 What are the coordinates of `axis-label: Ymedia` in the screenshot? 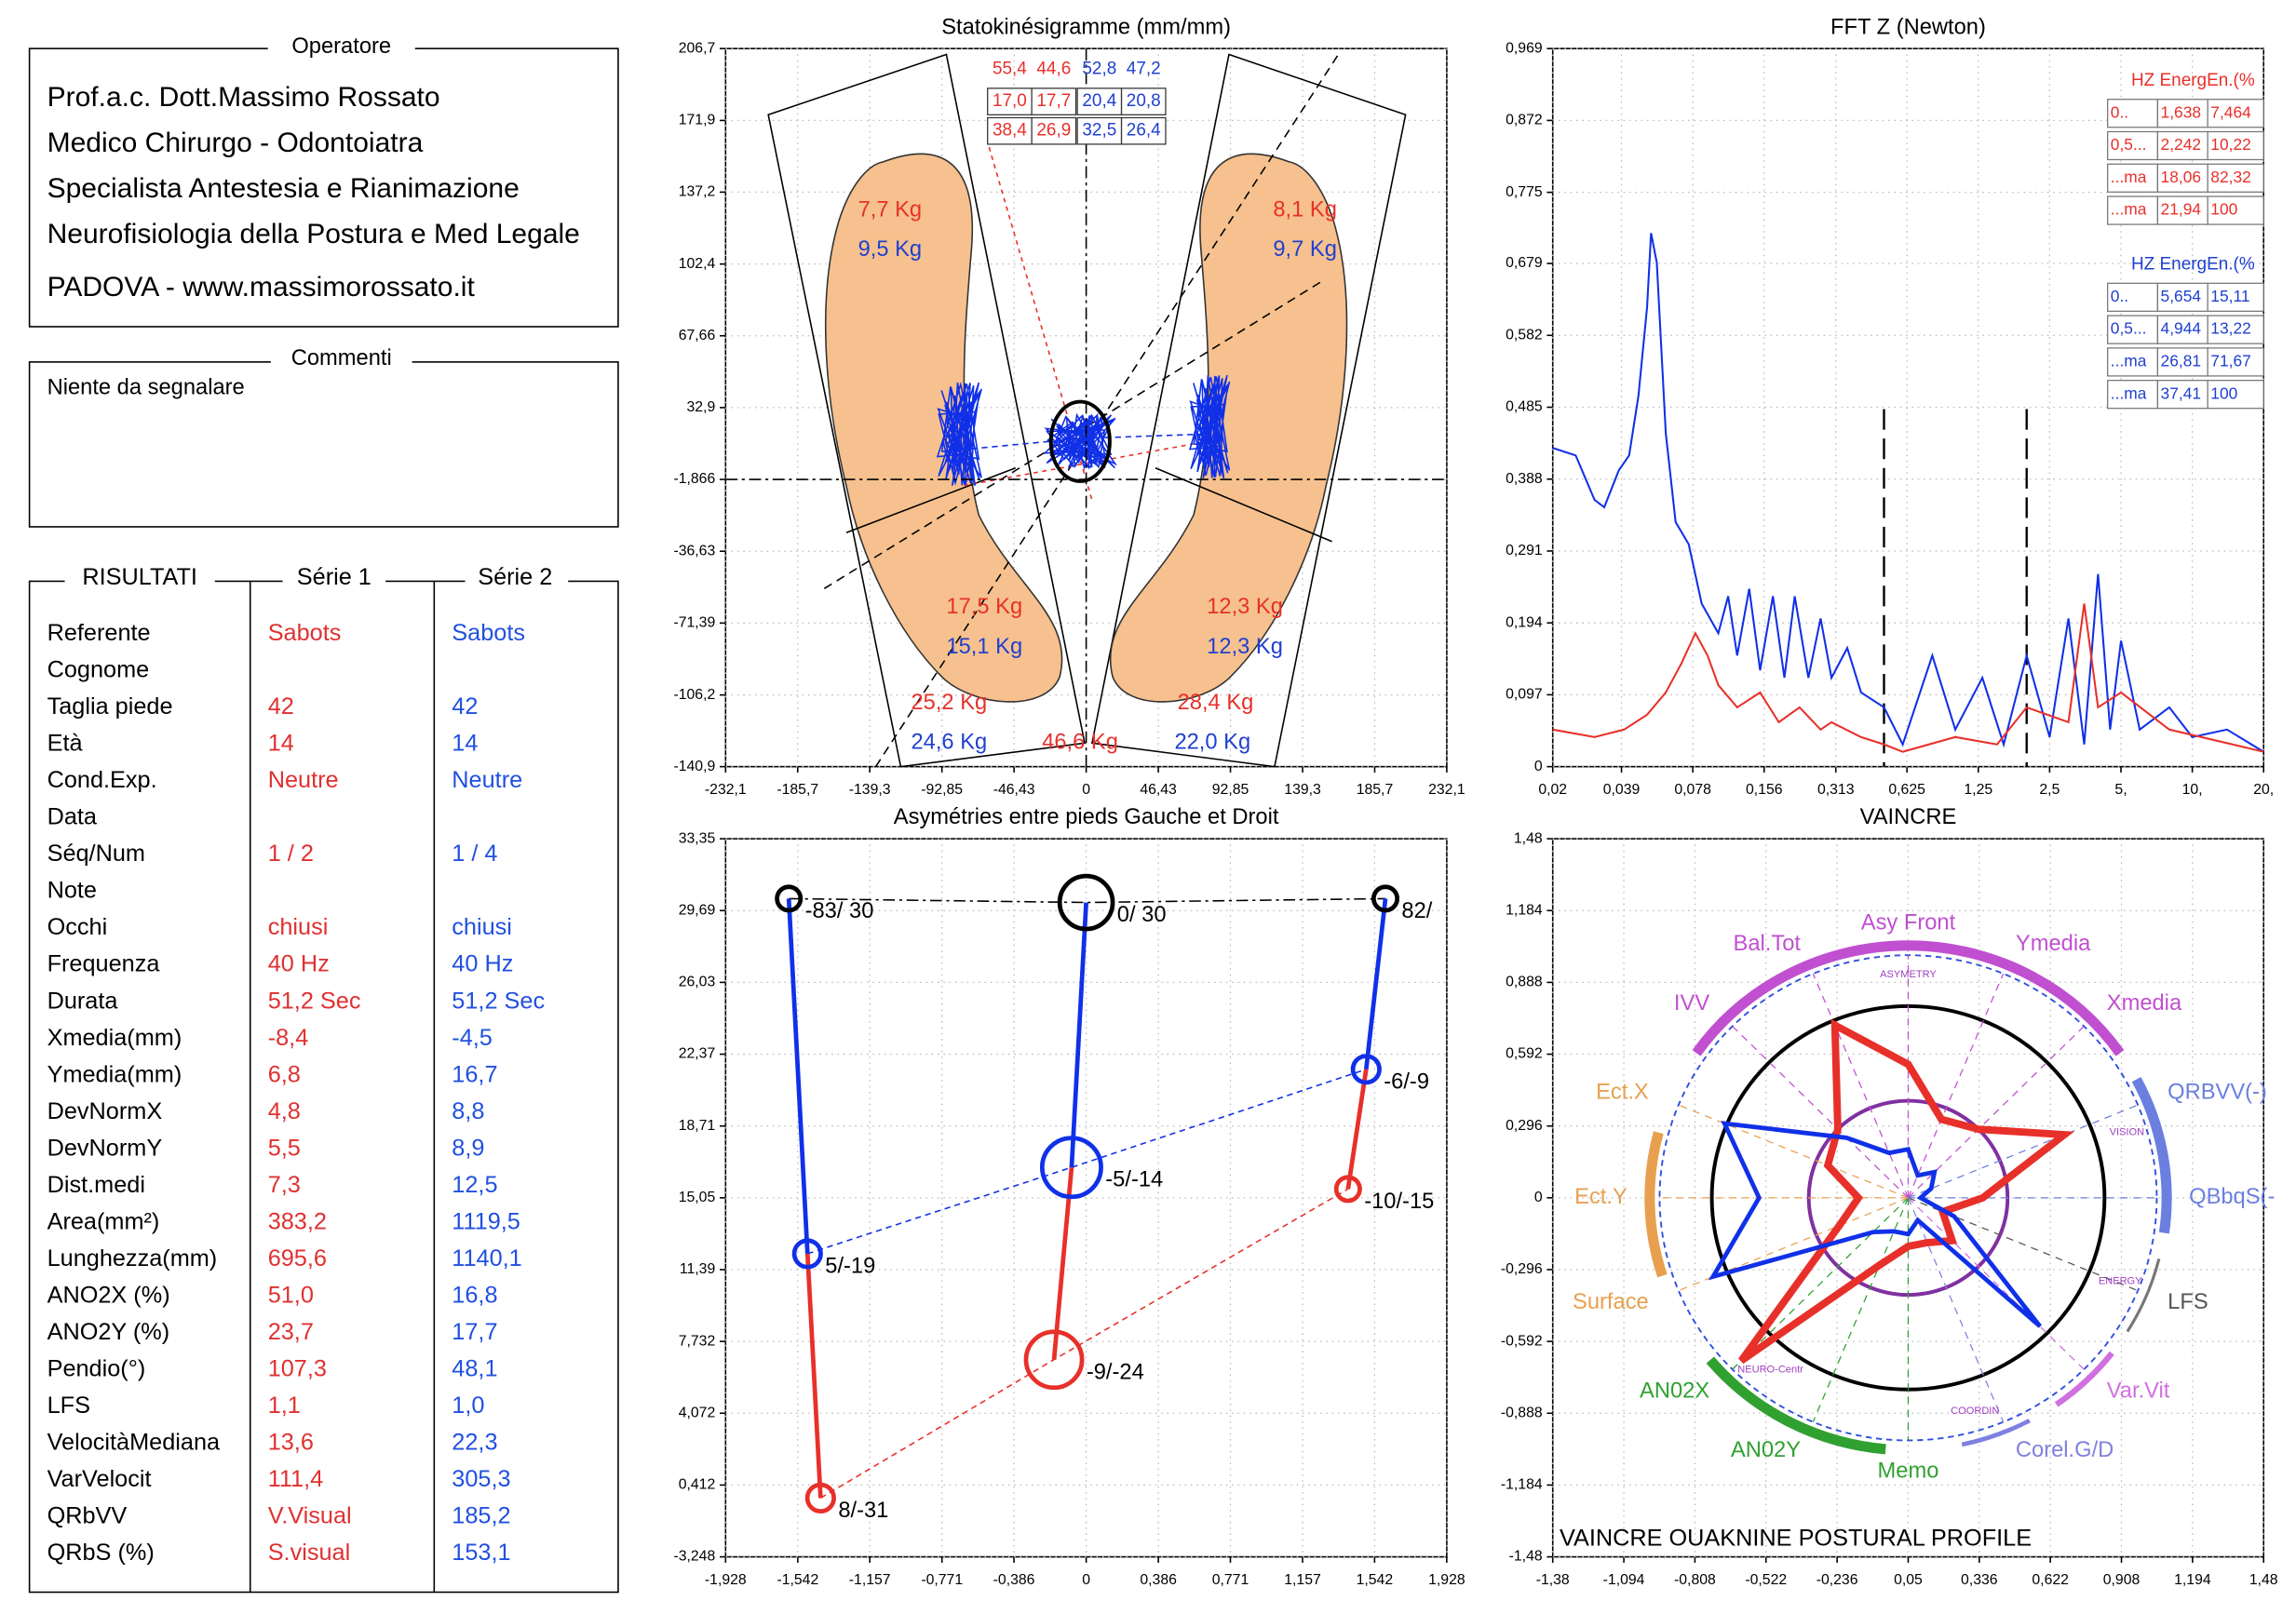 It's located at (2053, 944).